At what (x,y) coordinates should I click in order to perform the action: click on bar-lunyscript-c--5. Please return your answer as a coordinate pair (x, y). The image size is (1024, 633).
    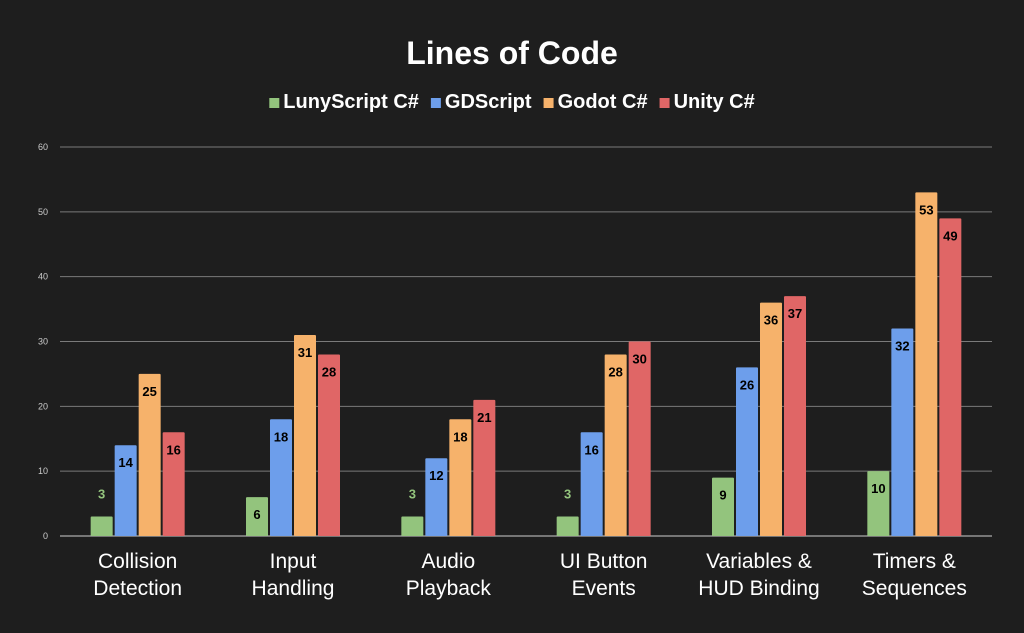
    Looking at the image, I should click on (878, 503).